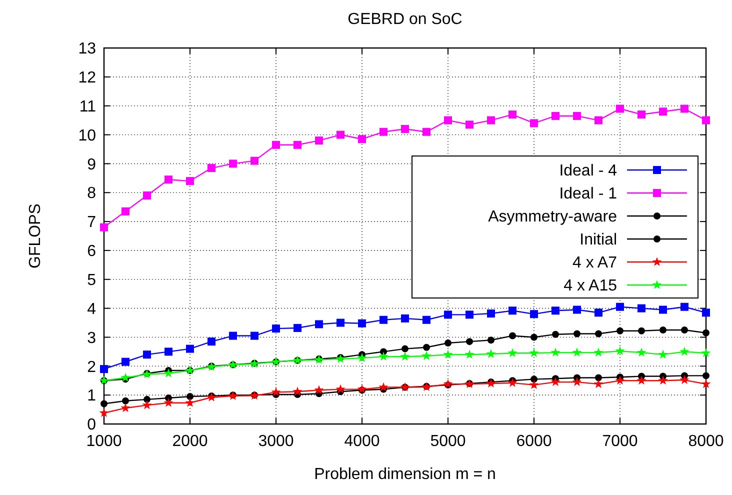  I want to click on legend-label: Asymmetry-aware, so click(553, 217).